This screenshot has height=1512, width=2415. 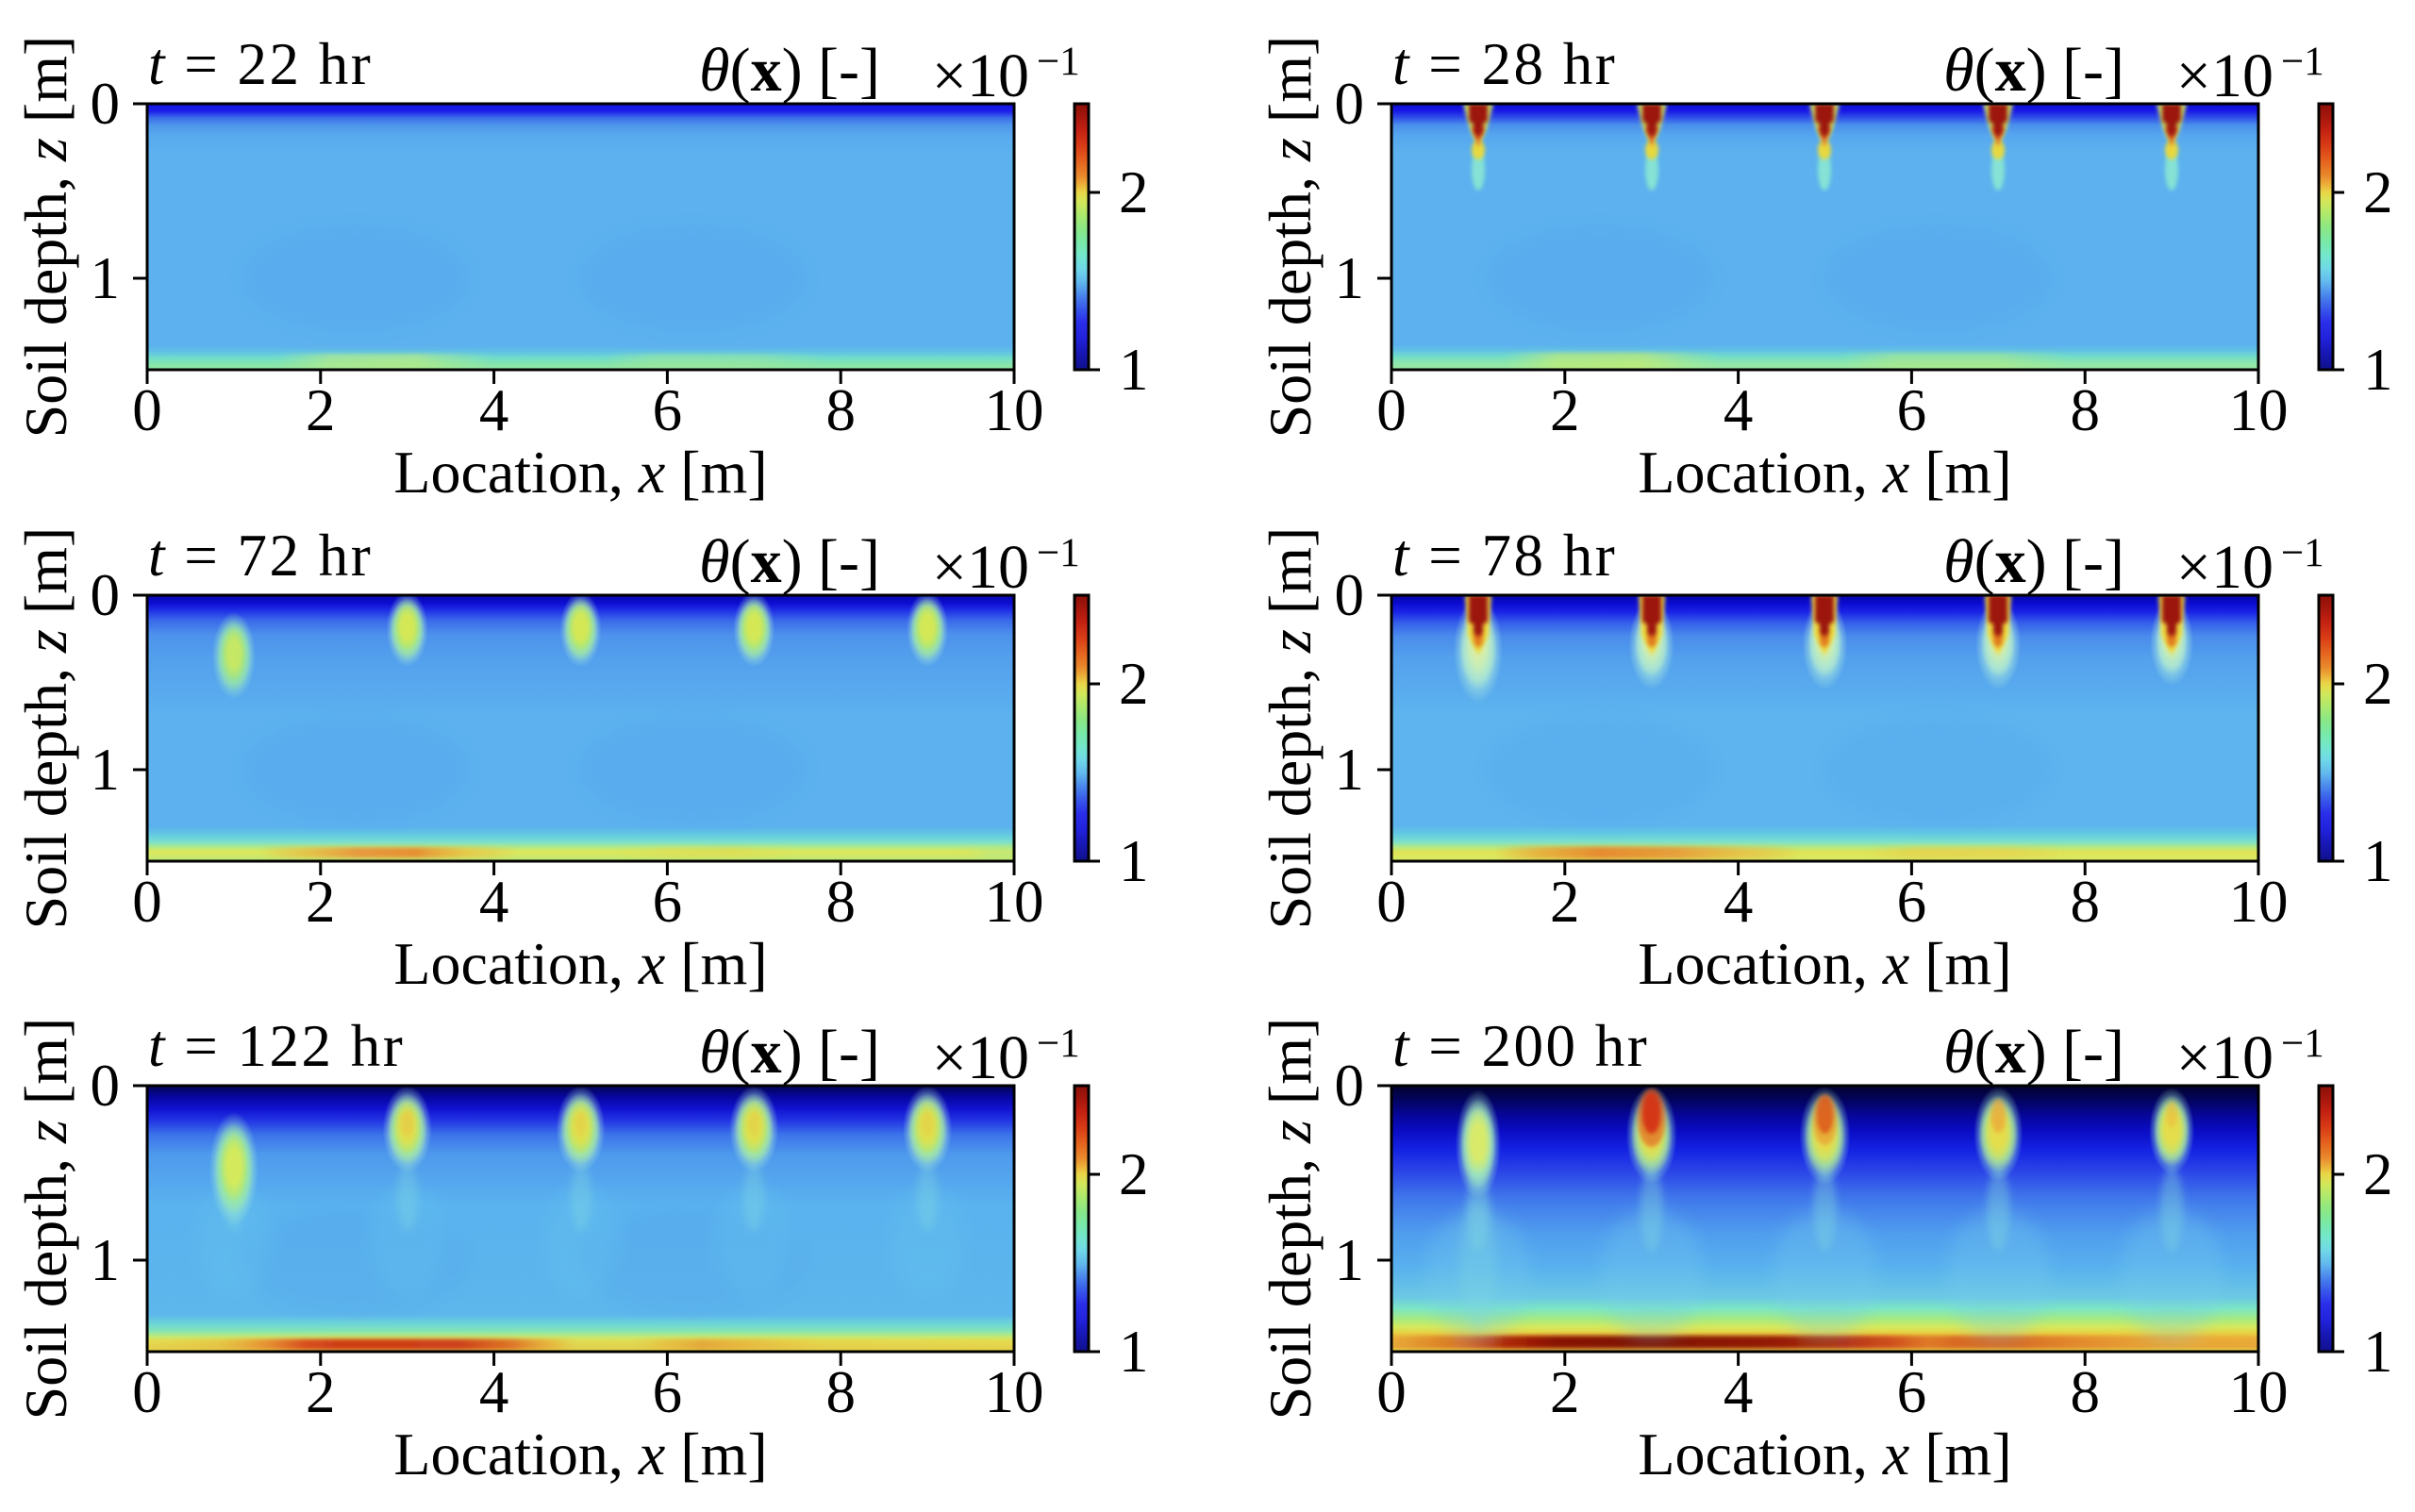 I want to click on svg-text: t = 22 hr, so click(x=260, y=64).